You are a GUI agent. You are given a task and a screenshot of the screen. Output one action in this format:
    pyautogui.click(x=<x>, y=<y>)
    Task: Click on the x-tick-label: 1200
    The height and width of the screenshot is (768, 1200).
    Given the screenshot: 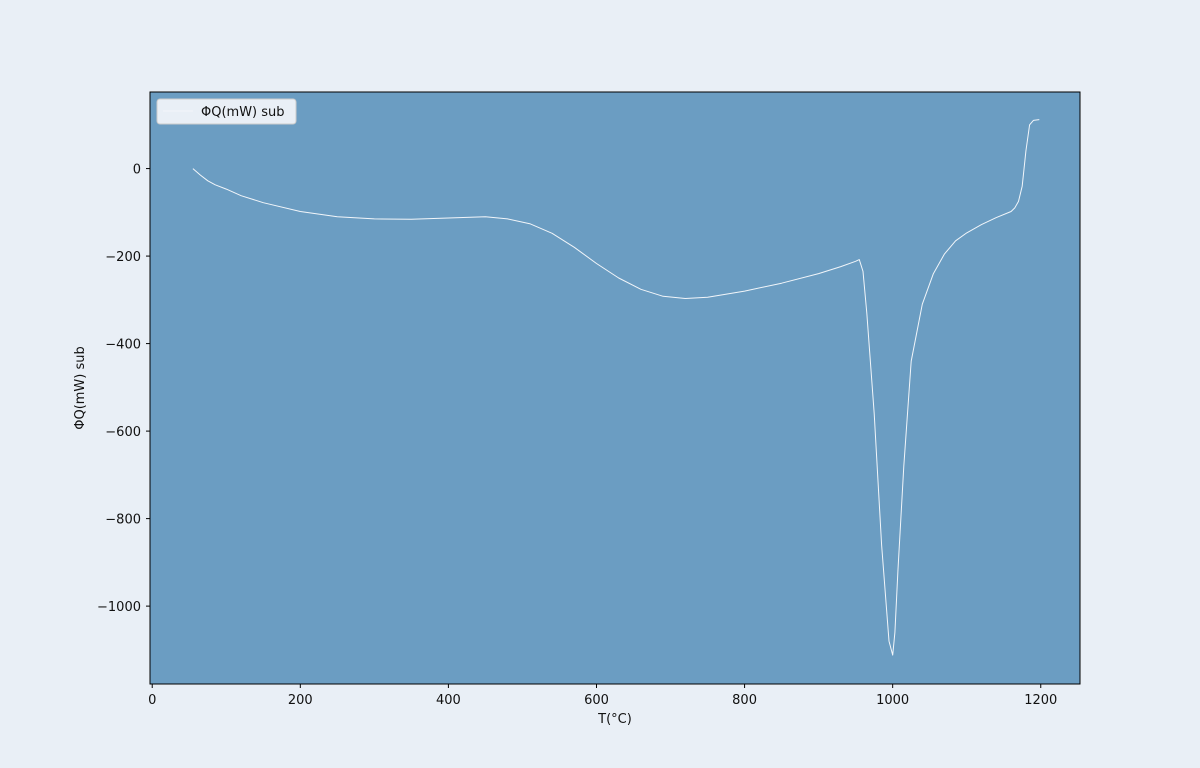 What is the action you would take?
    pyautogui.click(x=1040, y=700)
    